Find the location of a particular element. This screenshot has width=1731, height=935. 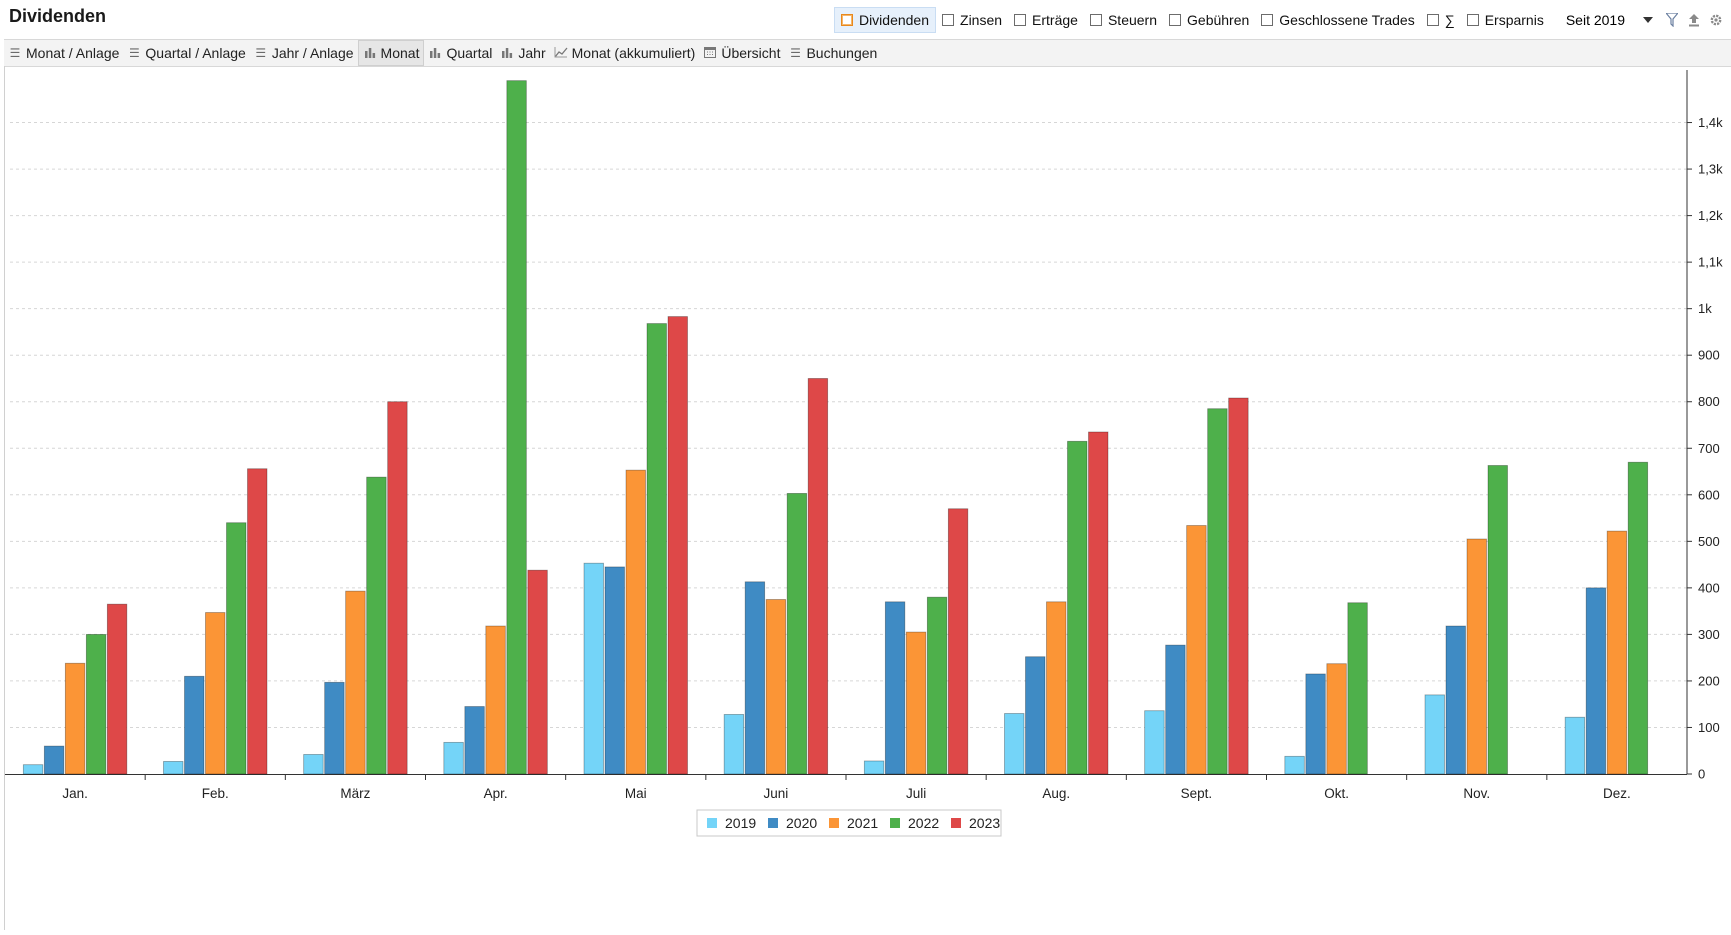

filter-dividenden: Dividenden is located at coordinates (885, 20).